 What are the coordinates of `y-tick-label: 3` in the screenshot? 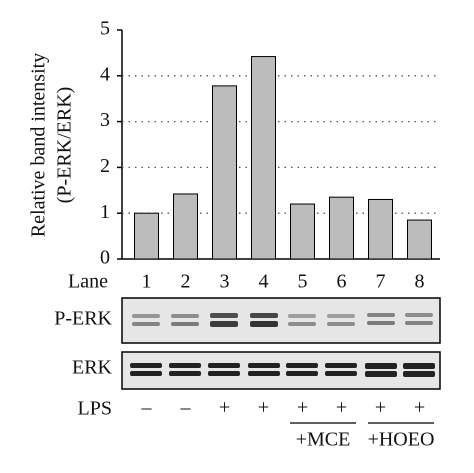 It's located at (105, 120).